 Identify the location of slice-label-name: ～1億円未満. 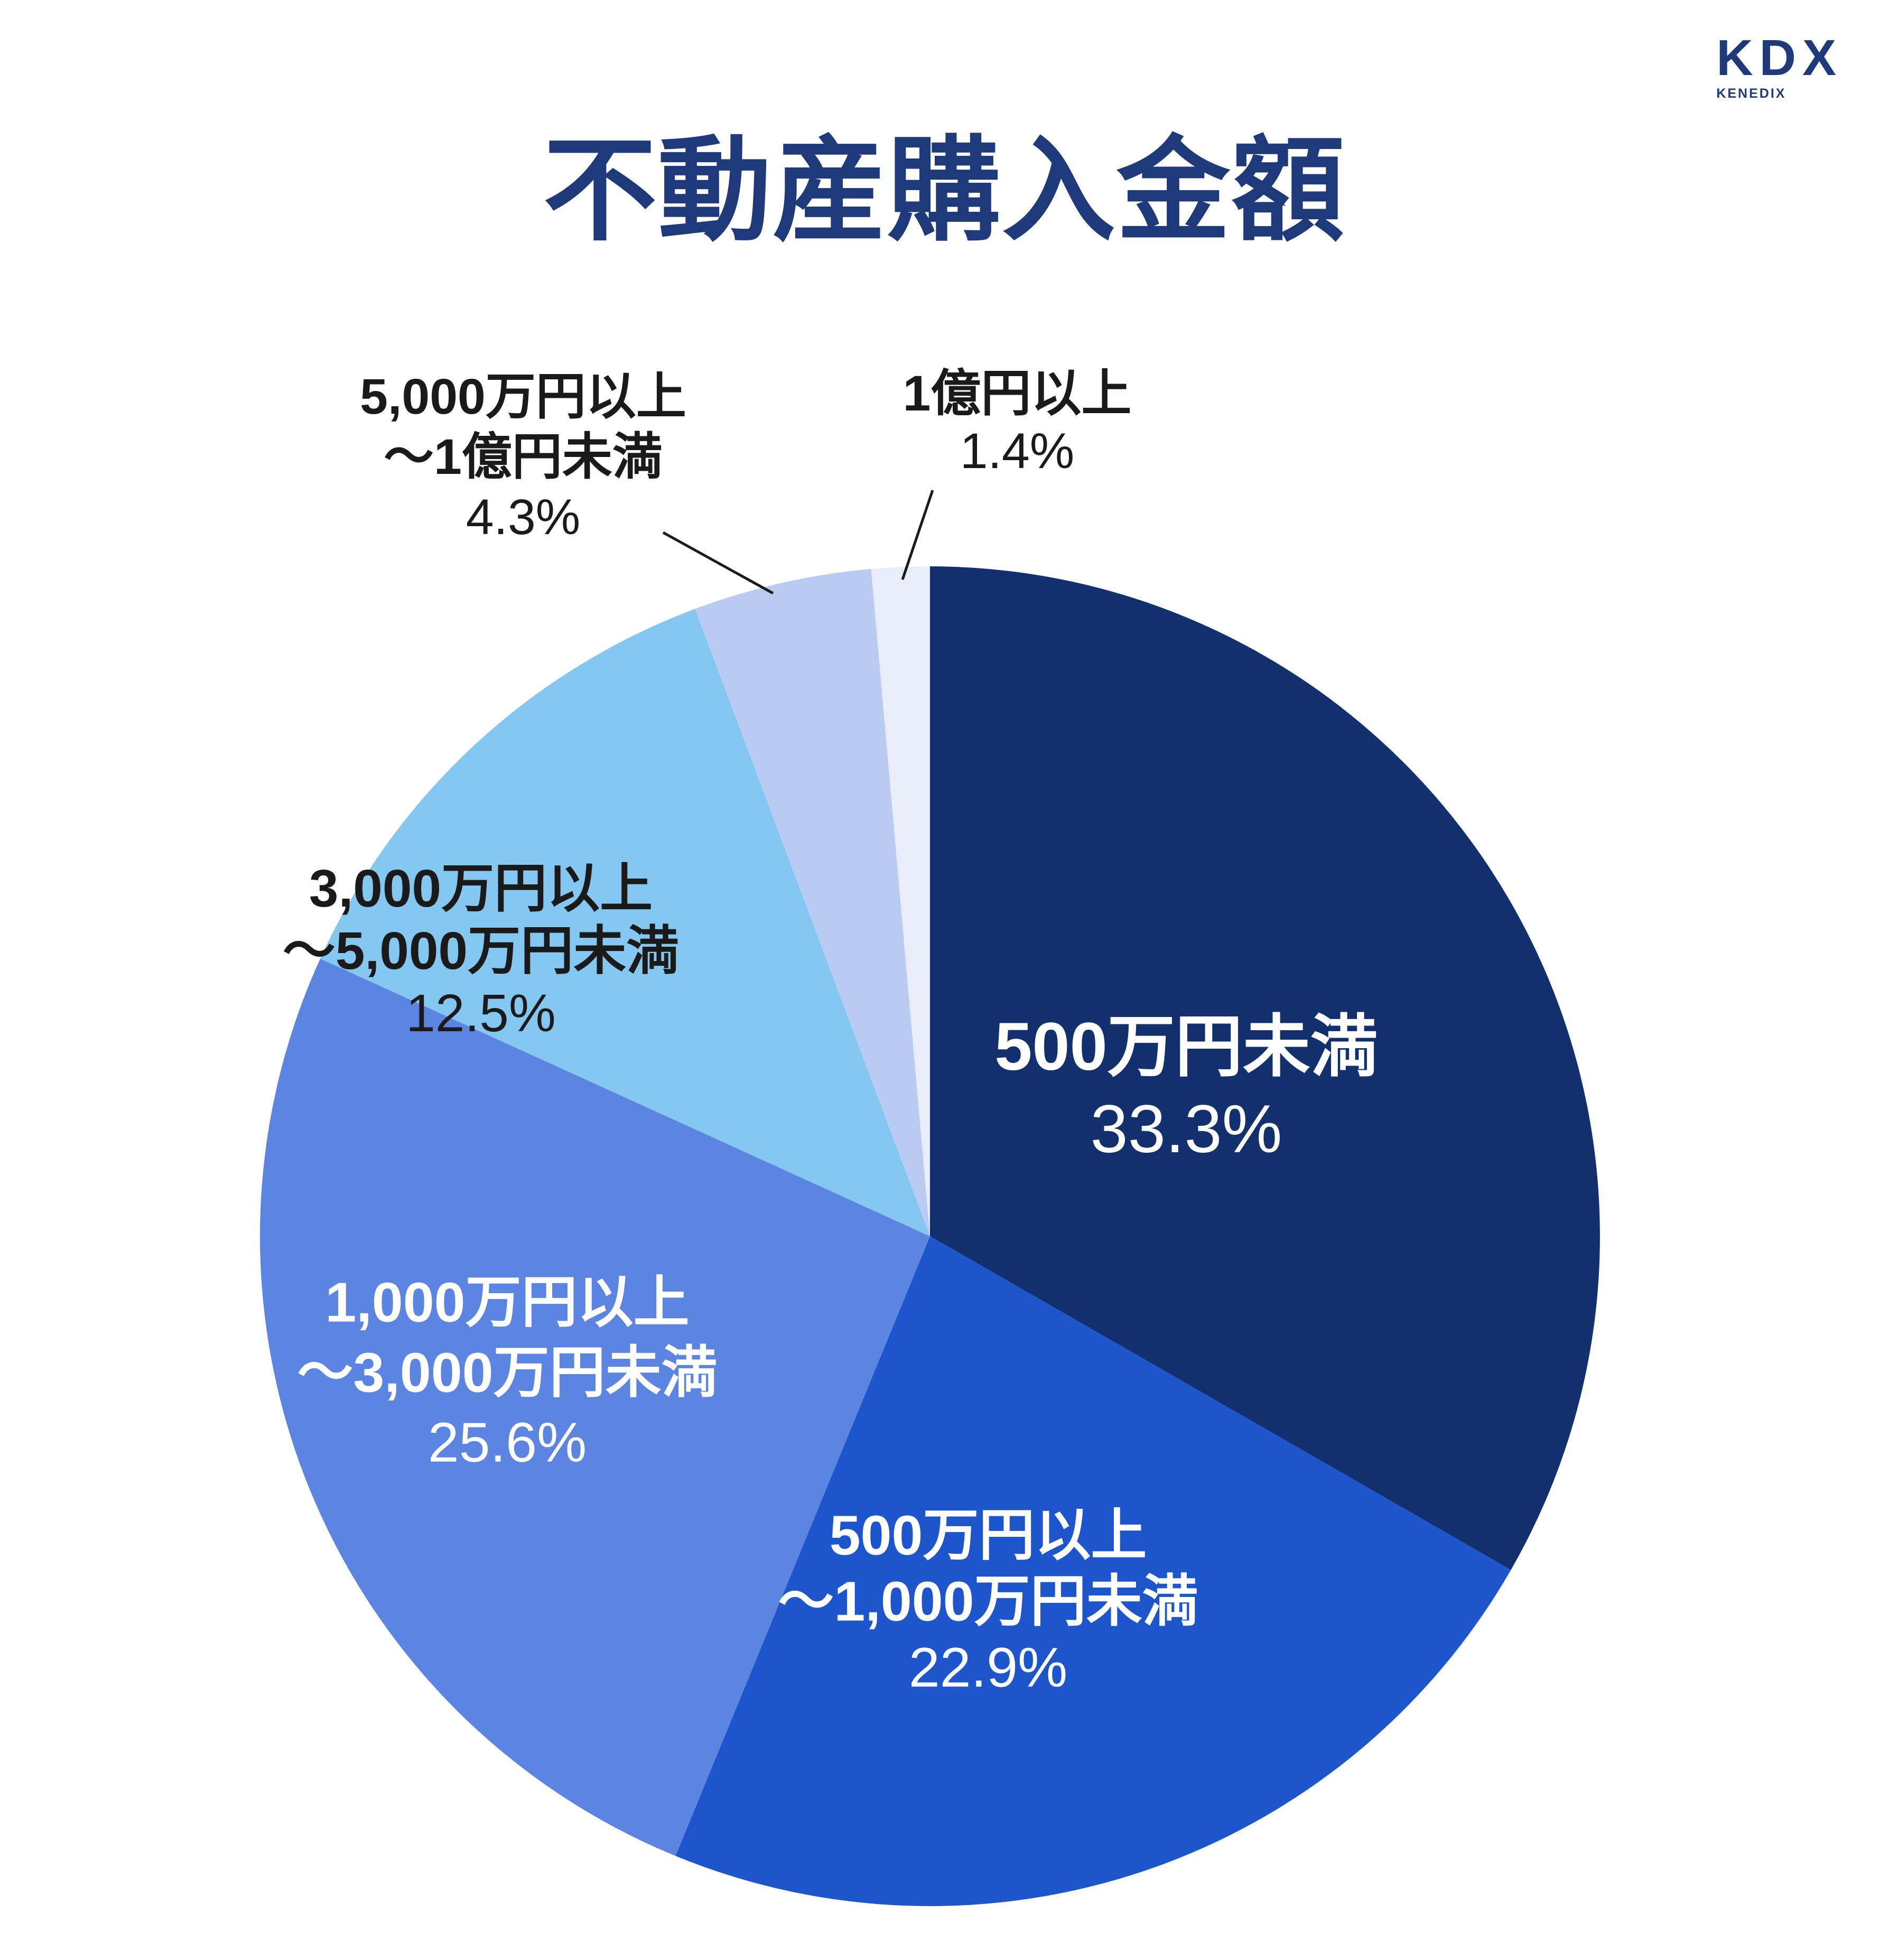
(523, 457).